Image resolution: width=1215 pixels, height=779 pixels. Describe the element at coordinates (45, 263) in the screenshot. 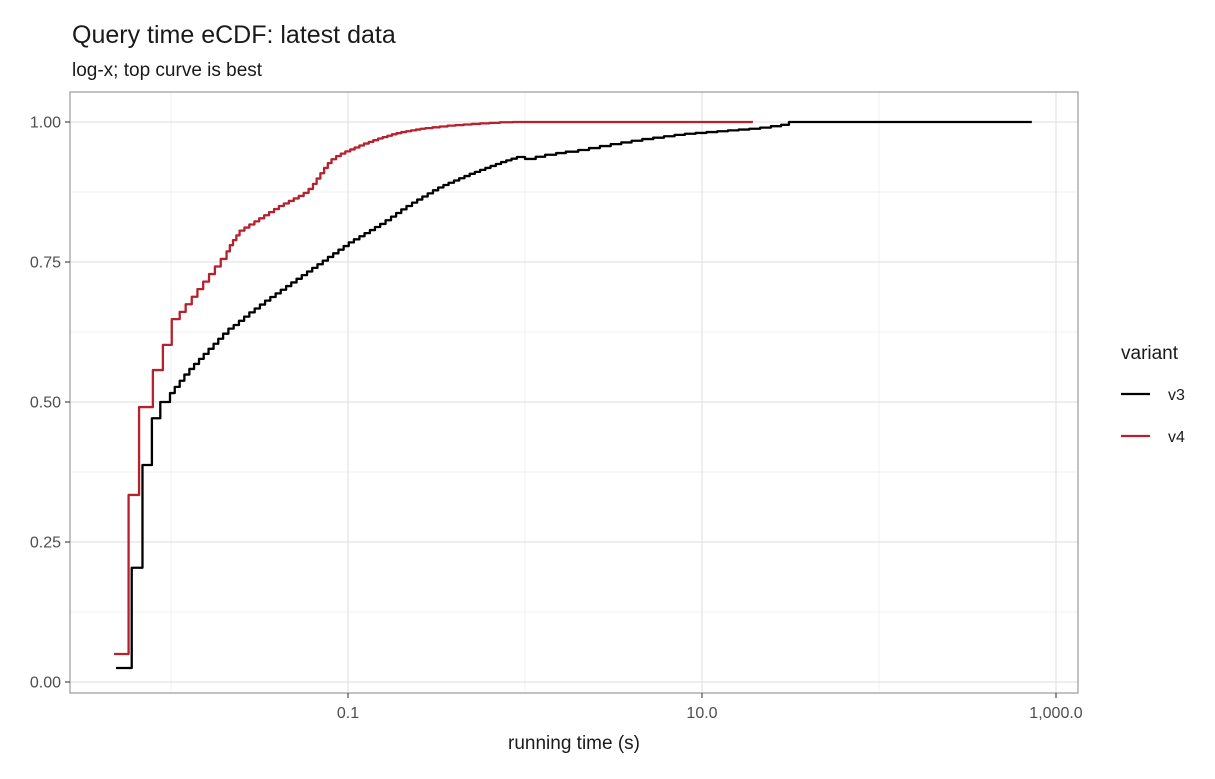

I see `y-tick-label: 0.75` at that location.